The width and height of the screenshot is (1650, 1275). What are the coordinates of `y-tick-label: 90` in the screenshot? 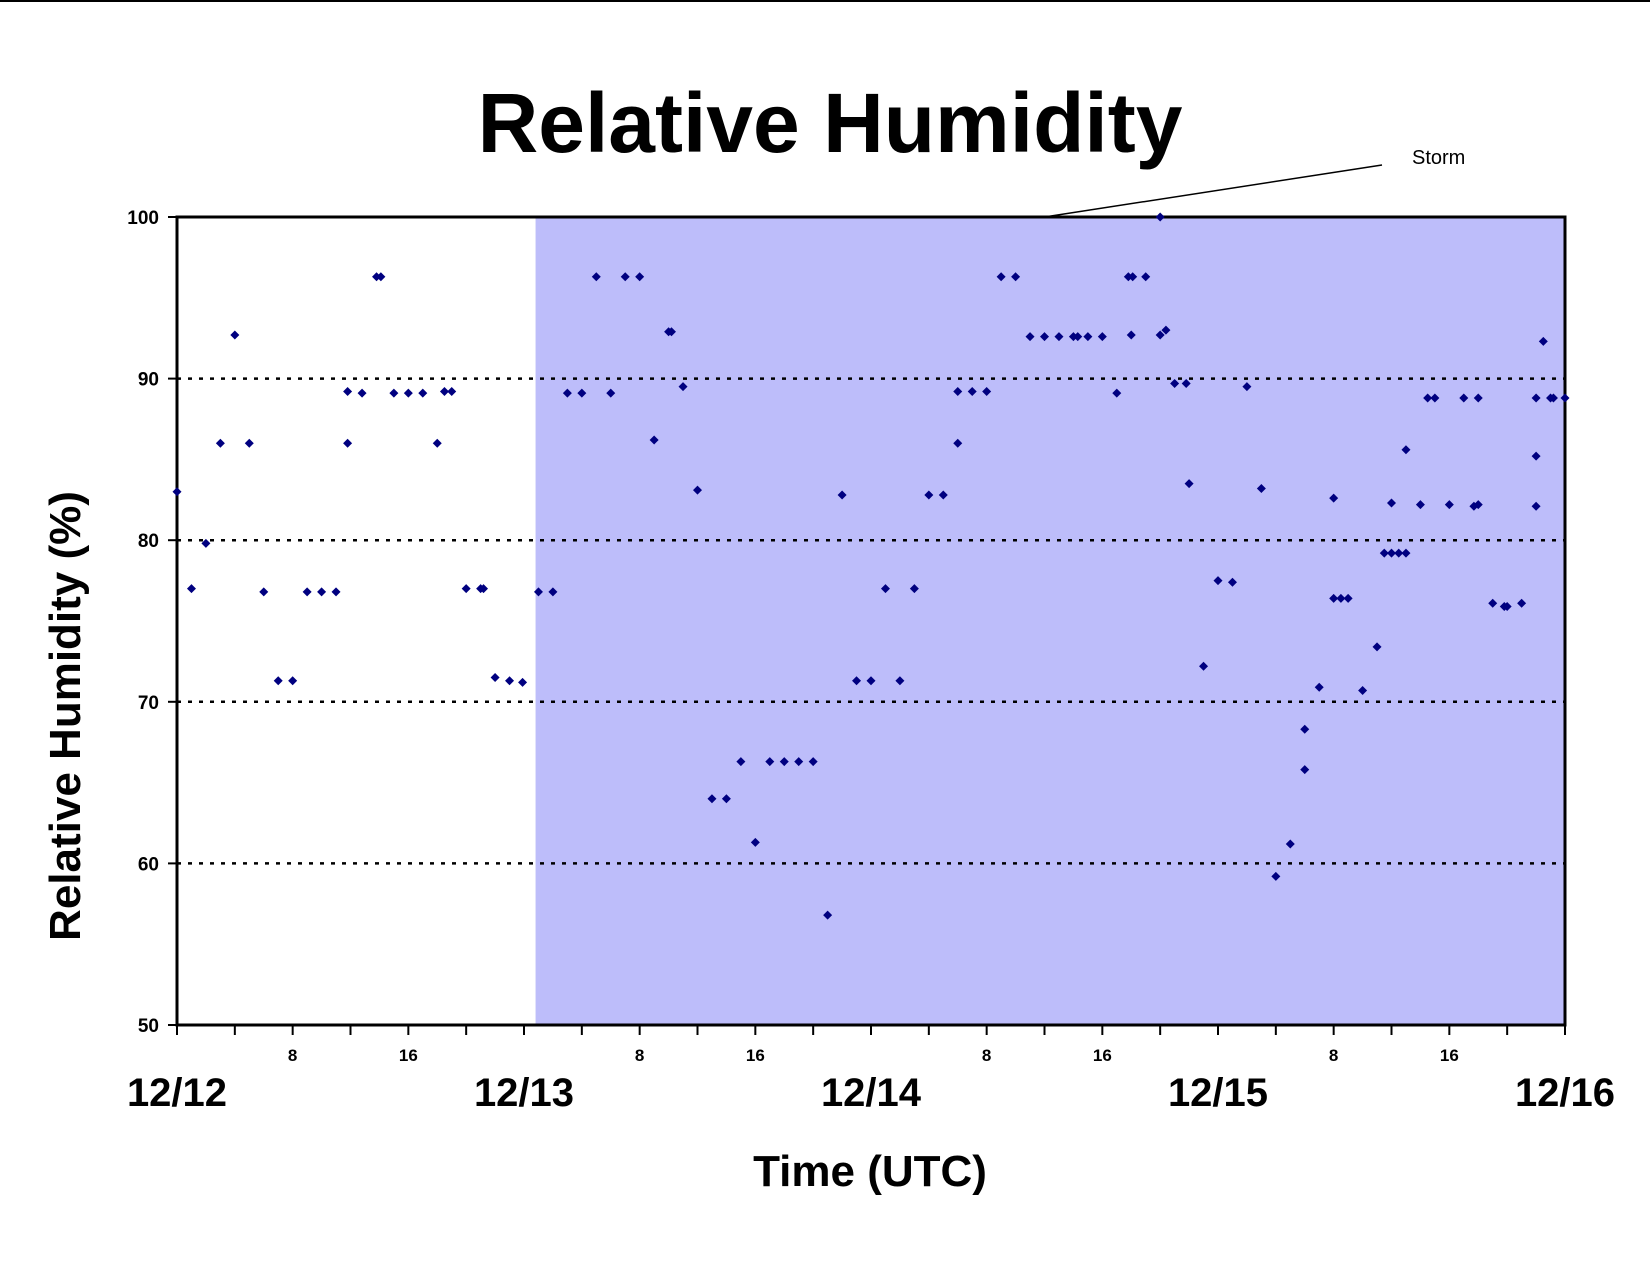 It's located at (148, 380).